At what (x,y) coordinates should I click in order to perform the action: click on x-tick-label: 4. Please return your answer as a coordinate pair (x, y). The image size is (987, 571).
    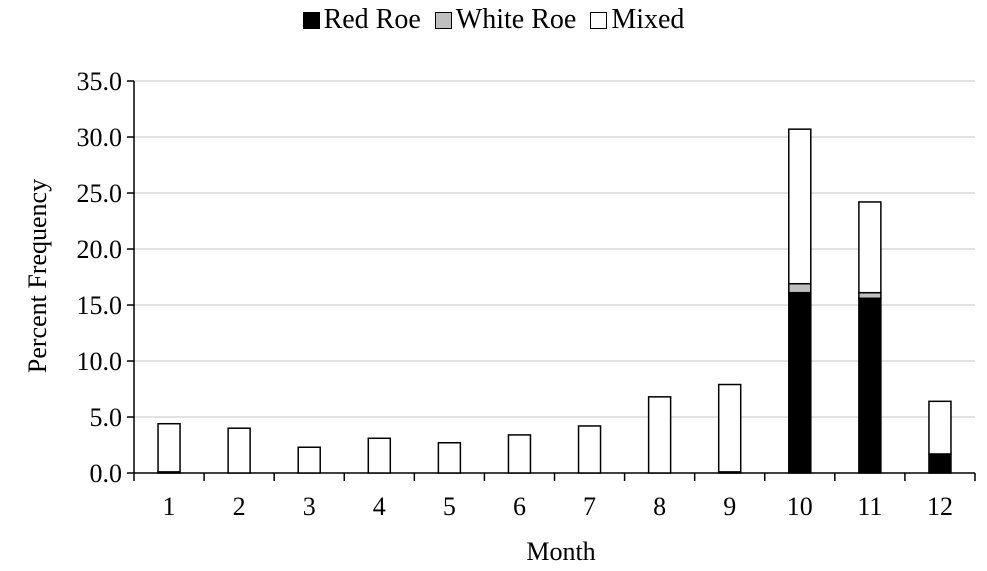
    Looking at the image, I should click on (379, 506).